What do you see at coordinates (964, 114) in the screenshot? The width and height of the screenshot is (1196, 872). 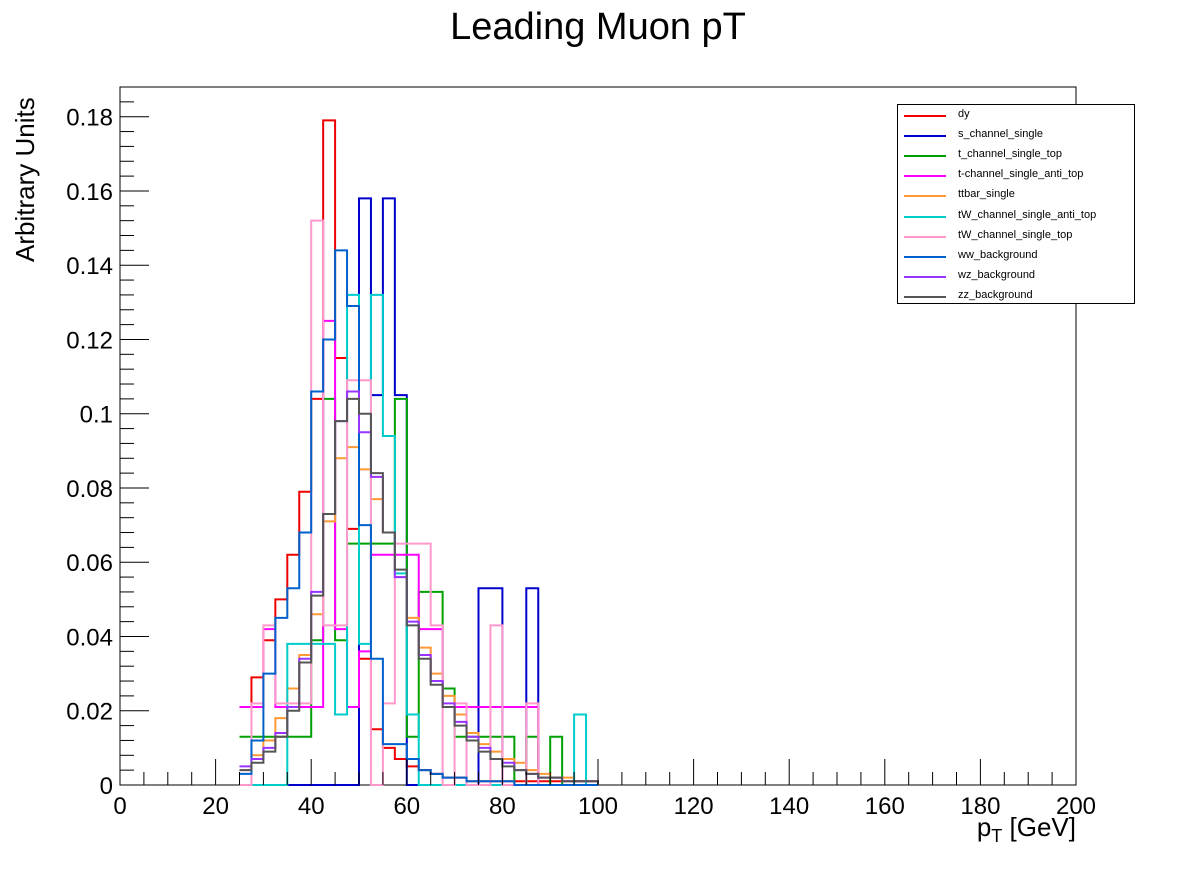 I see `legend-label: dy` at bounding box center [964, 114].